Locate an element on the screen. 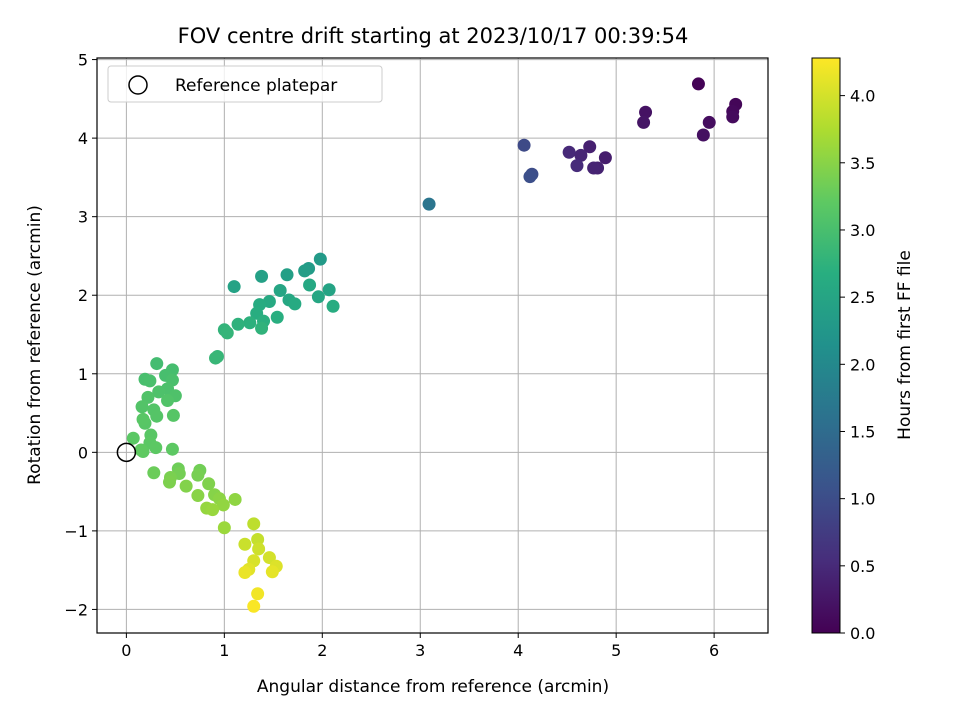 Image resolution: width=960 pixels, height=720 pixels. colorbar-tick-label: 2.5 is located at coordinates (862, 297).